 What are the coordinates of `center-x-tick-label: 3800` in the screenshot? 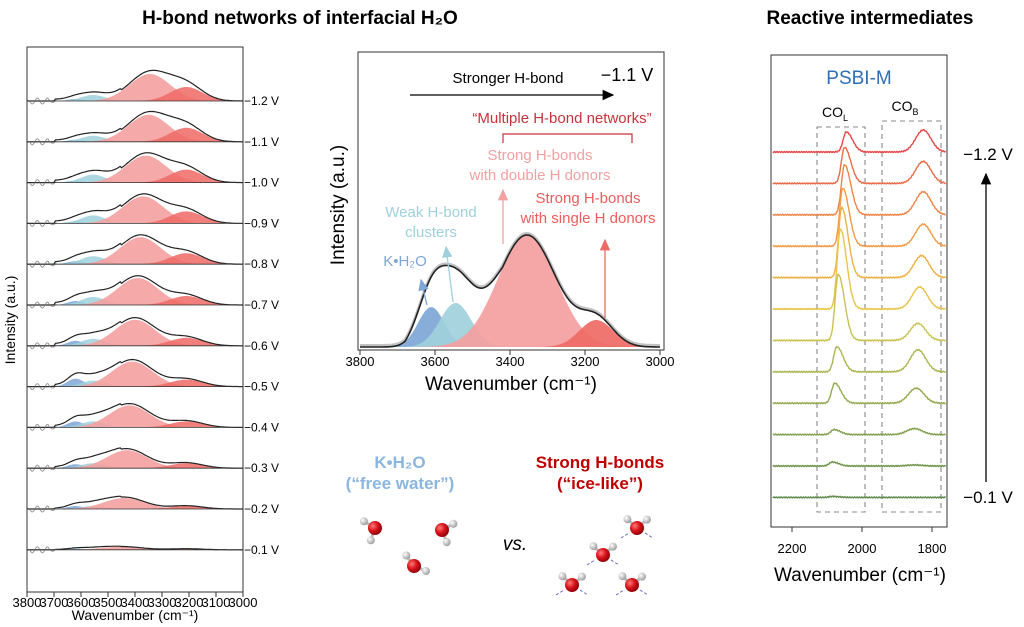 It's located at (360, 361).